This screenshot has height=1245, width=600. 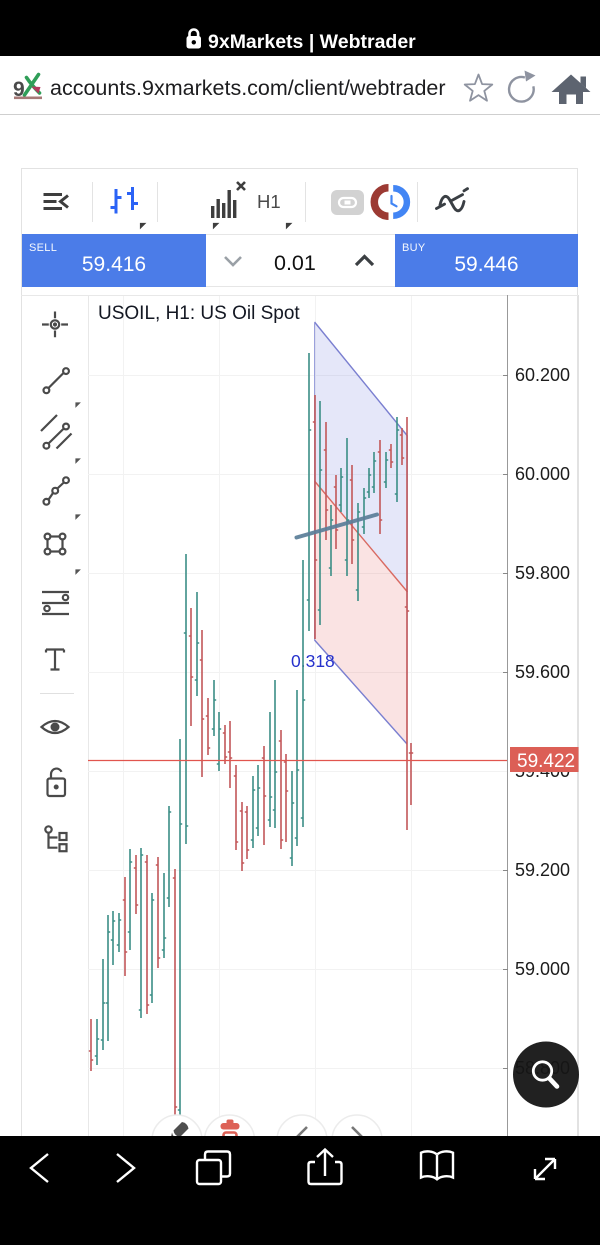 I want to click on svg-text:accounts.9xmarkets.com/client/: accounts.9xmarkets.com/client/webtrader, so click(x=248, y=88).